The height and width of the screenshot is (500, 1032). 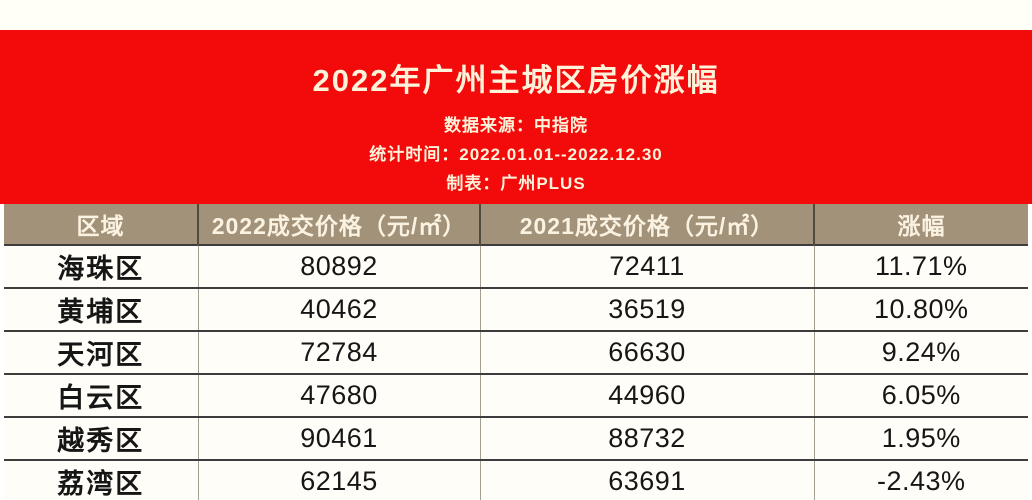 What do you see at coordinates (101, 312) in the screenshot?
I see `district-cell: 黄埔区` at bounding box center [101, 312].